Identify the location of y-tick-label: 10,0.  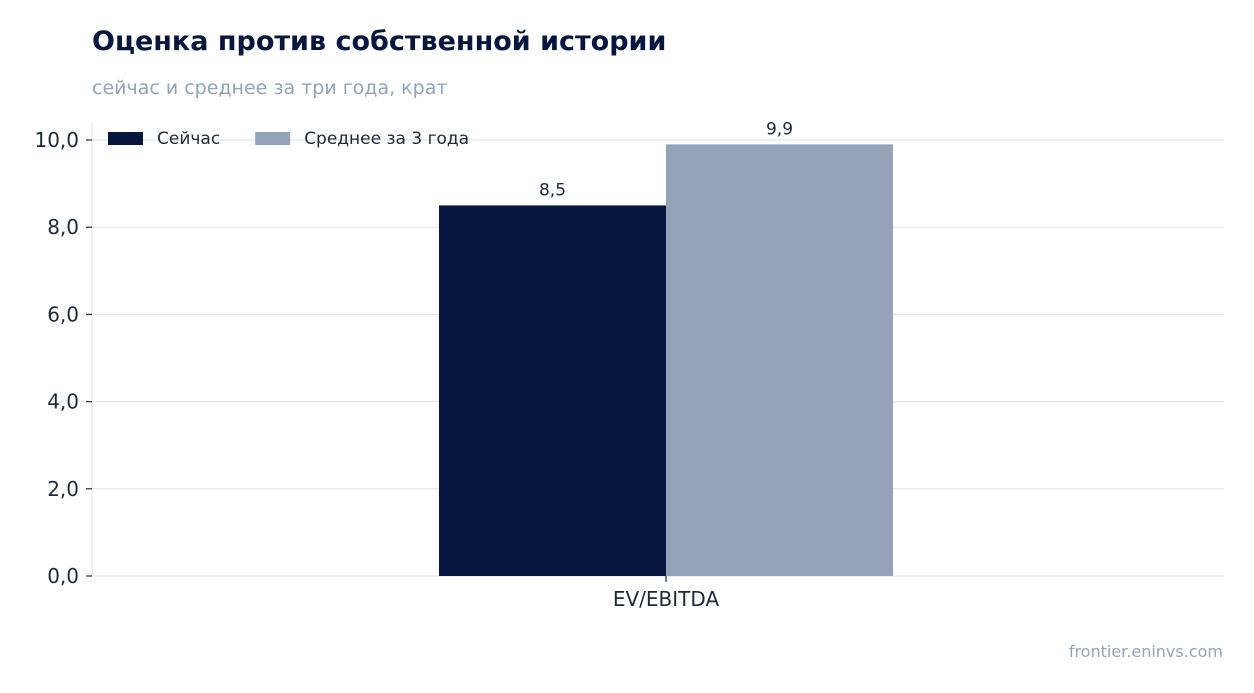
(56, 140).